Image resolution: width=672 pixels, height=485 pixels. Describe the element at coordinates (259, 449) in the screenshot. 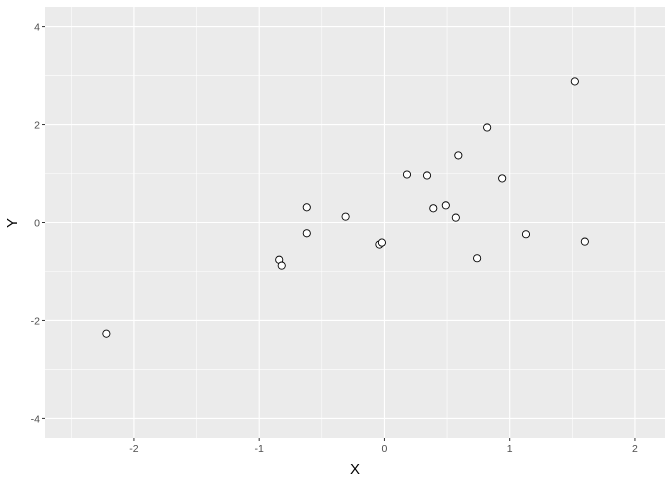

I see `x-tick-label: -1` at that location.